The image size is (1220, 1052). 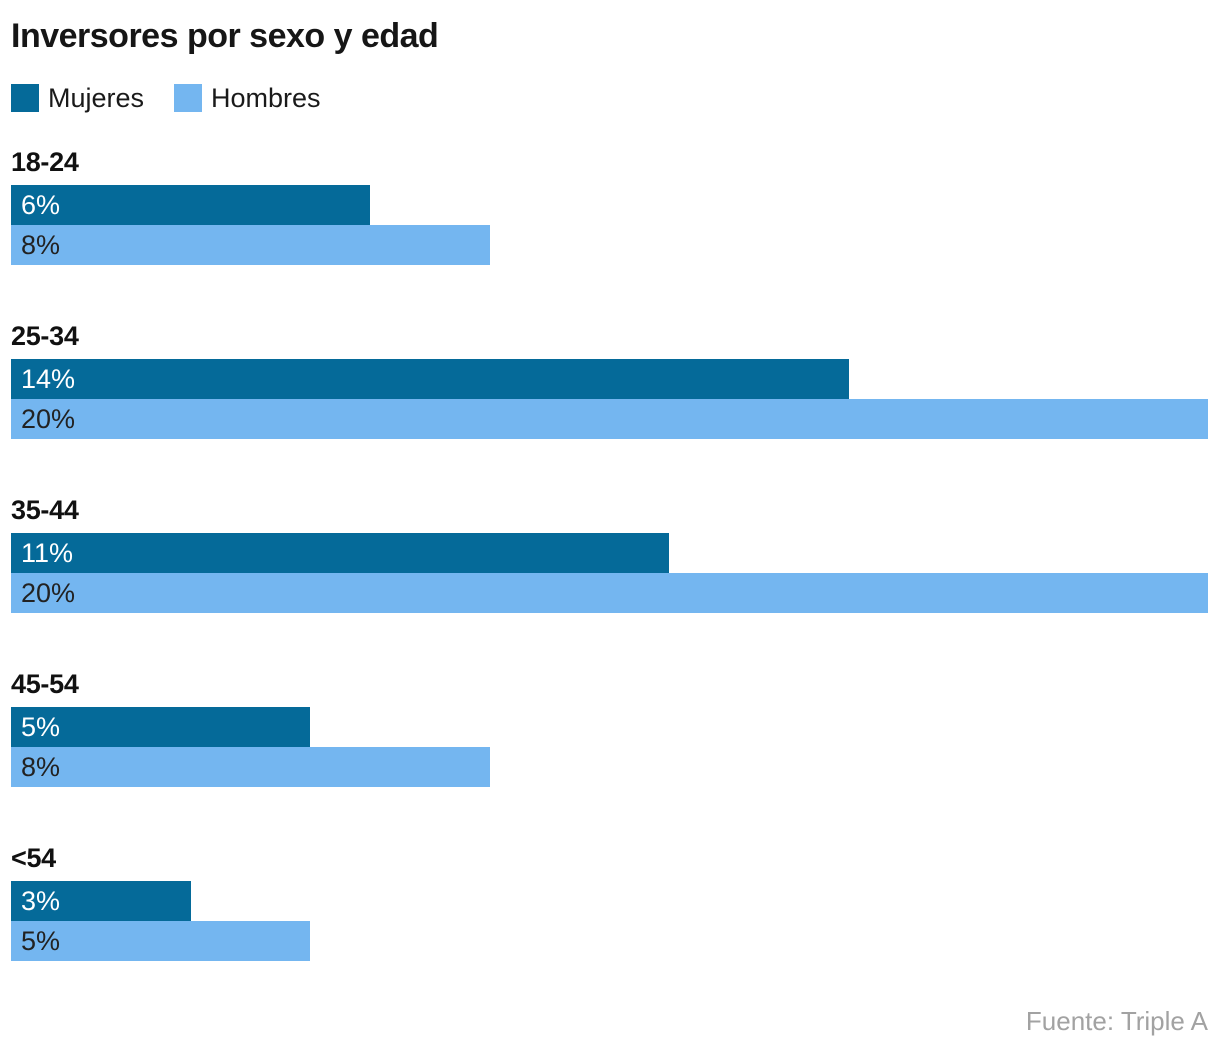 What do you see at coordinates (225, 36) in the screenshot?
I see `page-title: Inversores por sexo y edad` at bounding box center [225, 36].